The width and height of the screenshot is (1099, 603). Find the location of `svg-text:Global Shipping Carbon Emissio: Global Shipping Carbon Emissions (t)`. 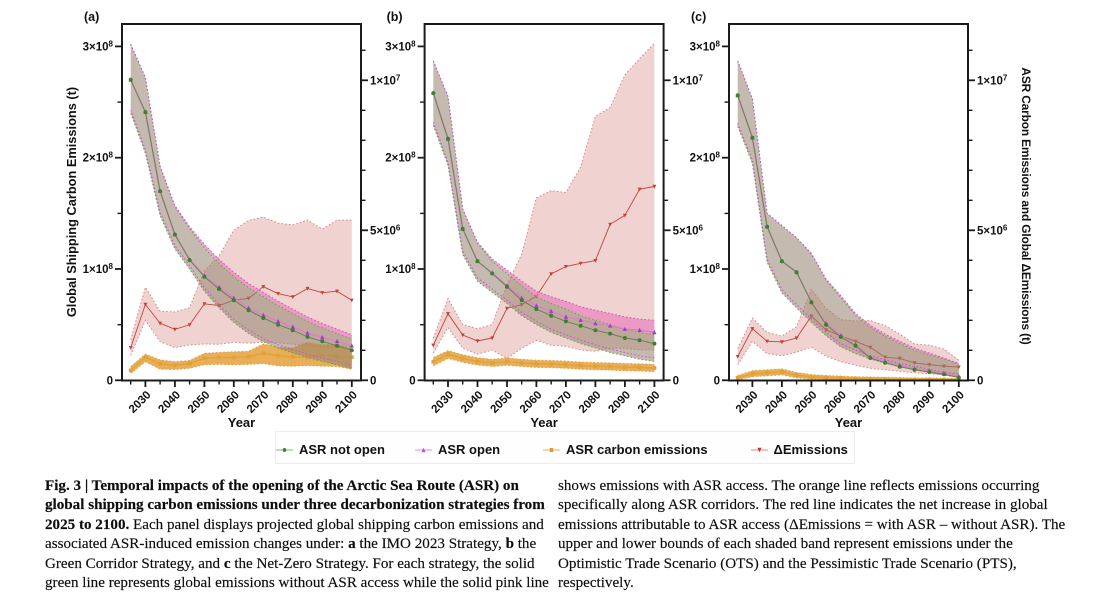

svg-text:Global Shipping Carbon Emissio: Global Shipping Carbon Emissions (t) is located at coordinates (71, 202).